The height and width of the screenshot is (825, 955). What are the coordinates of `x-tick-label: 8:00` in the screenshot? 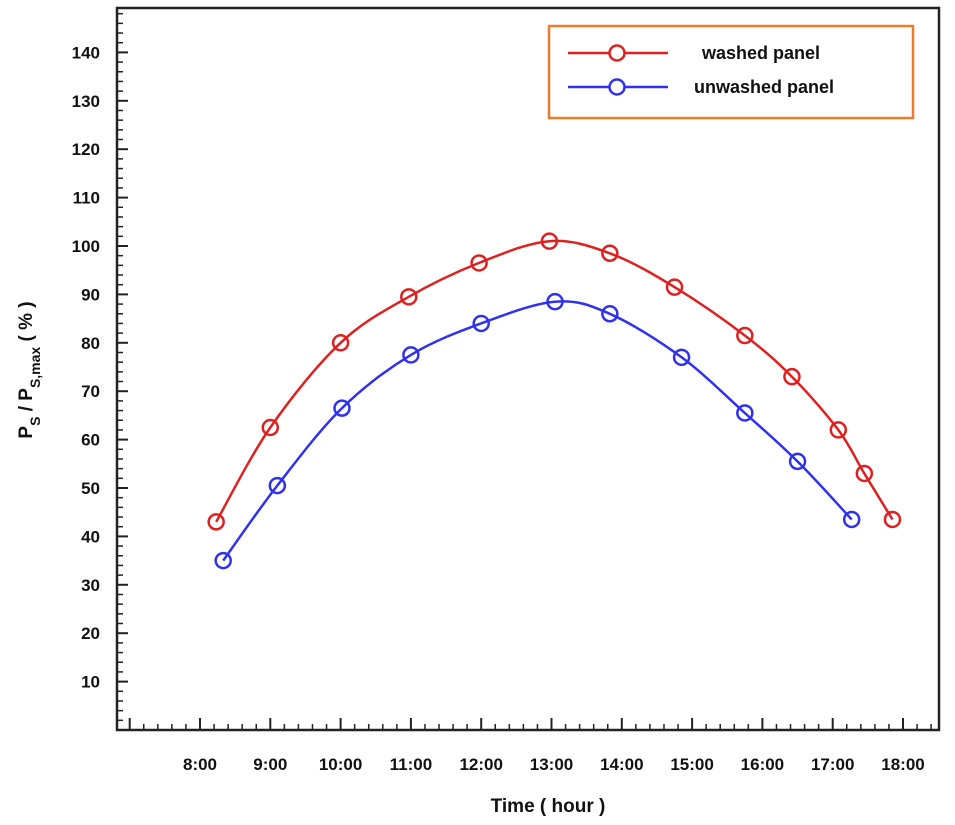 It's located at (200, 764).